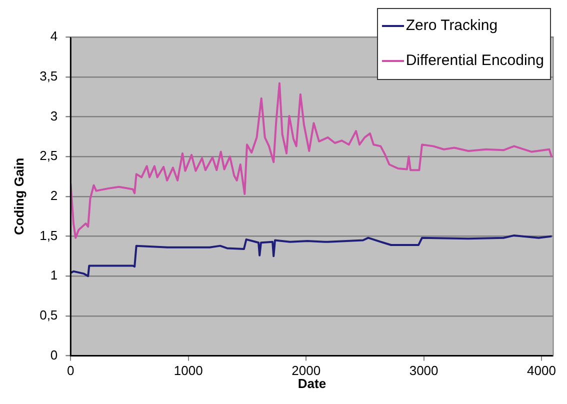  I want to click on x-tick-label: 4000, so click(541, 370).